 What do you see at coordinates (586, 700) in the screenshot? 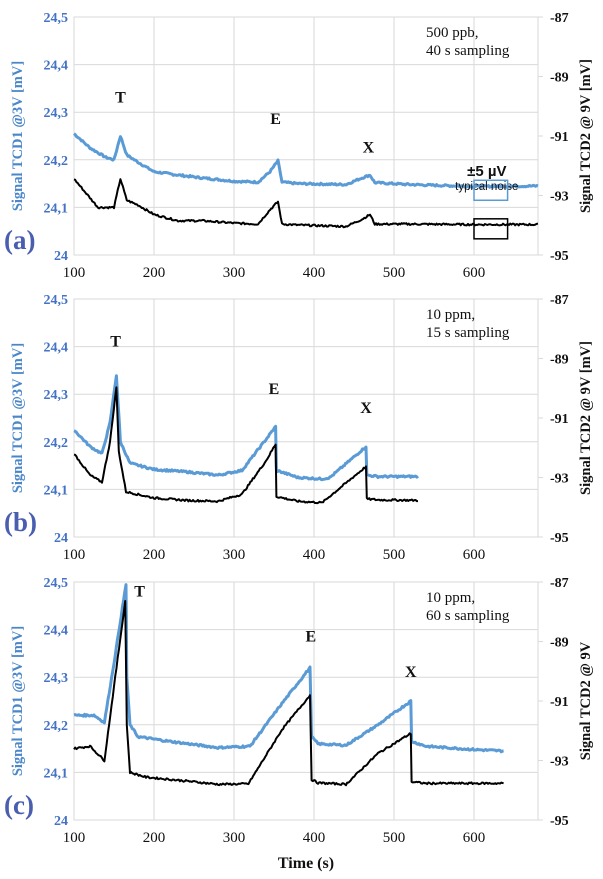
I see `y-axis-label-right: Signal TCD2 @ 9V` at bounding box center [586, 700].